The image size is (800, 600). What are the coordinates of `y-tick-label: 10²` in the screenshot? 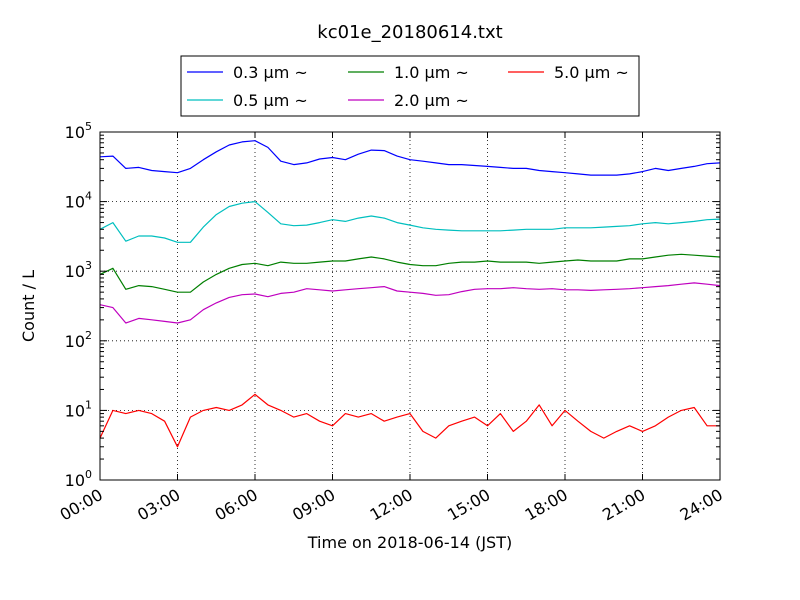 It's located at (78, 340).